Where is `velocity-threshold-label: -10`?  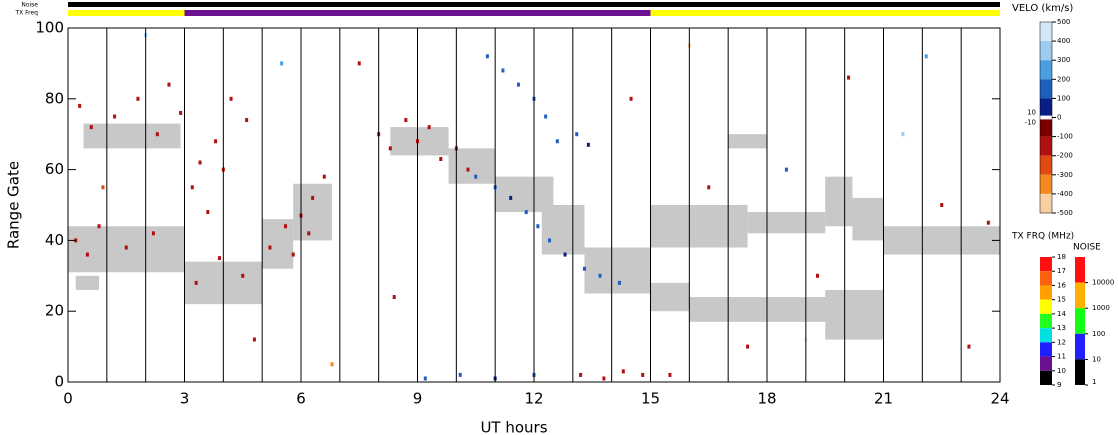
velocity-threshold-label: -10 is located at coordinates (1030, 122).